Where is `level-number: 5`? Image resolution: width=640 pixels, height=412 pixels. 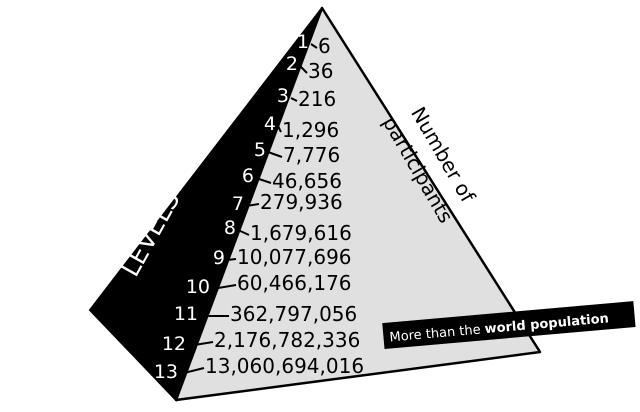
level-number: 5 is located at coordinates (260, 150).